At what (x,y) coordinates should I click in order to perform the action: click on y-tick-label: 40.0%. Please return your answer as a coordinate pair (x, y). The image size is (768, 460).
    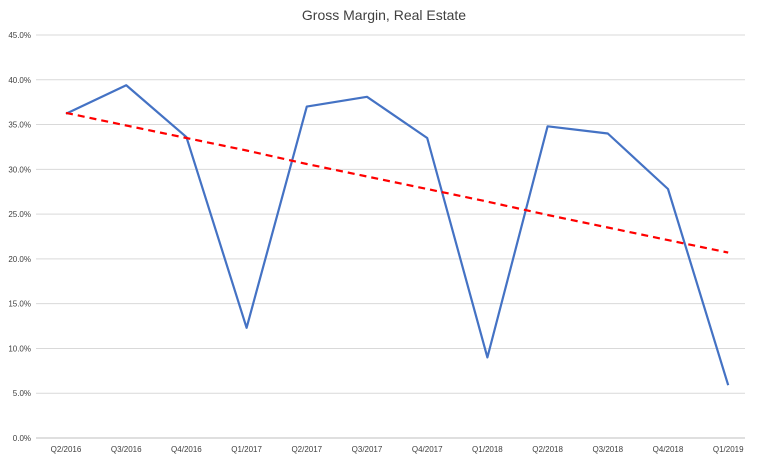
    Looking at the image, I should click on (19, 80).